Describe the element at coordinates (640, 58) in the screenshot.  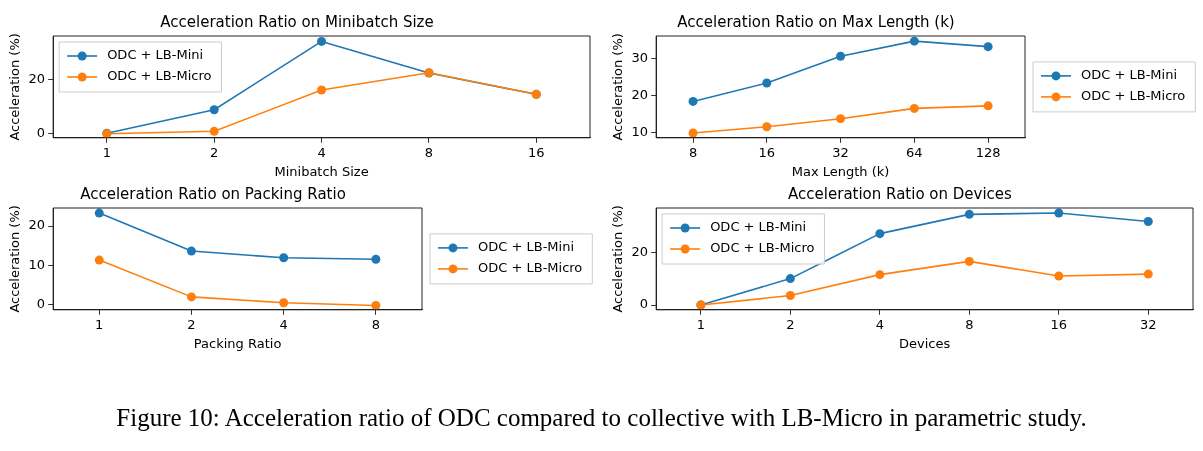
I see `y-tick-label: 30` at that location.